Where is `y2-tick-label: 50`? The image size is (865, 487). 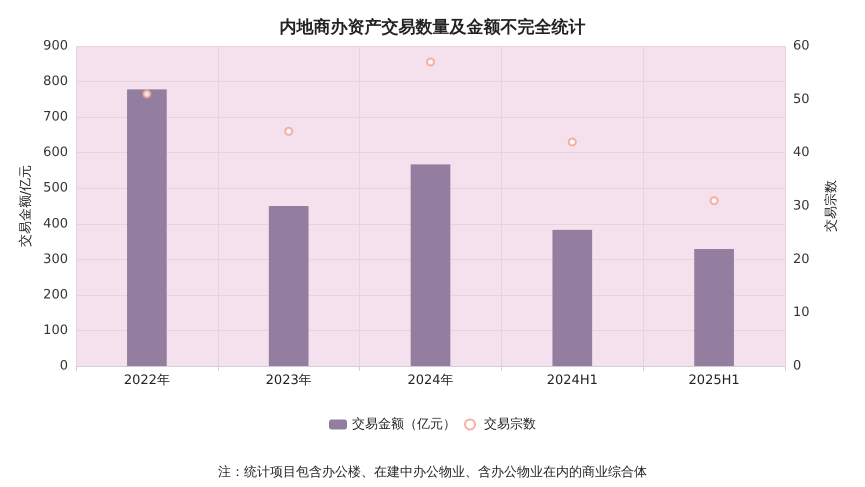 y2-tick-label: 50 is located at coordinates (801, 99).